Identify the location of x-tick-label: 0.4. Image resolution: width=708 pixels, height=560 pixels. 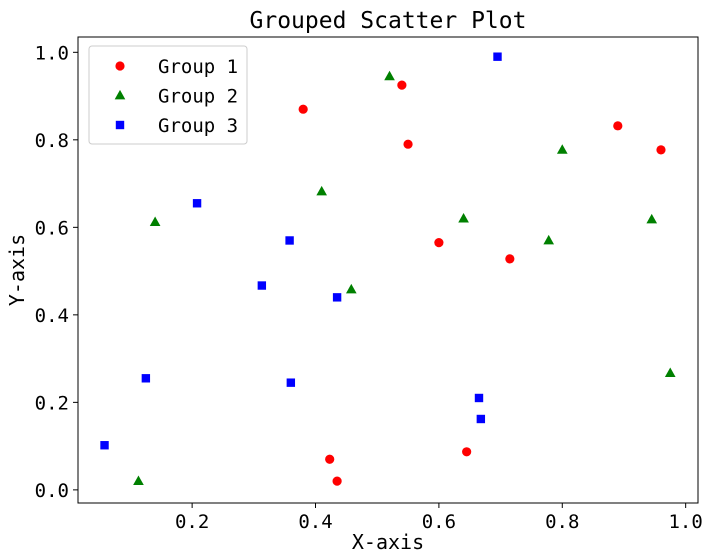
(315, 522).